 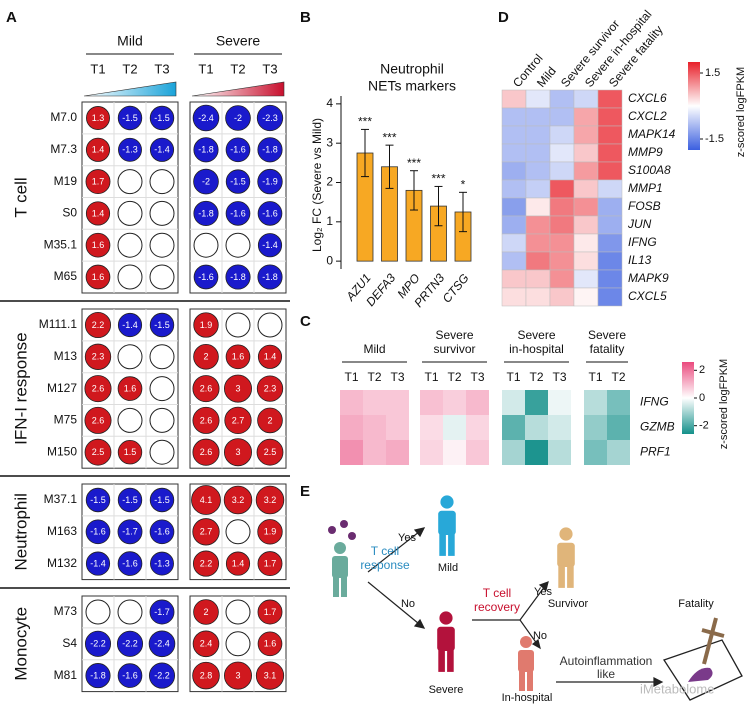 I want to click on arrow, so click(x=396, y=550).